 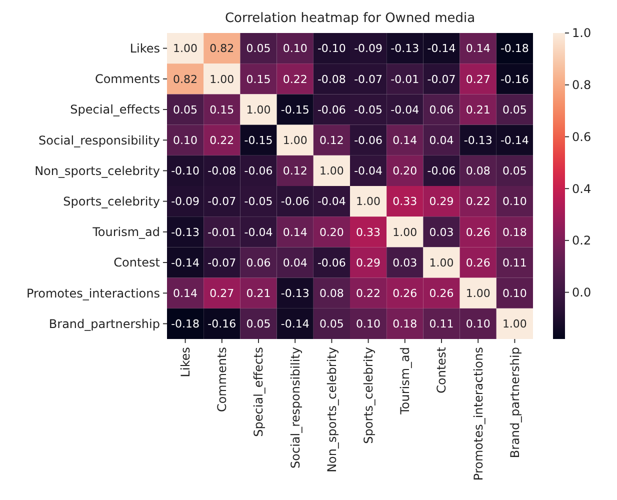 What do you see at coordinates (478, 109) in the screenshot?
I see `data-label: 0.21` at bounding box center [478, 109].